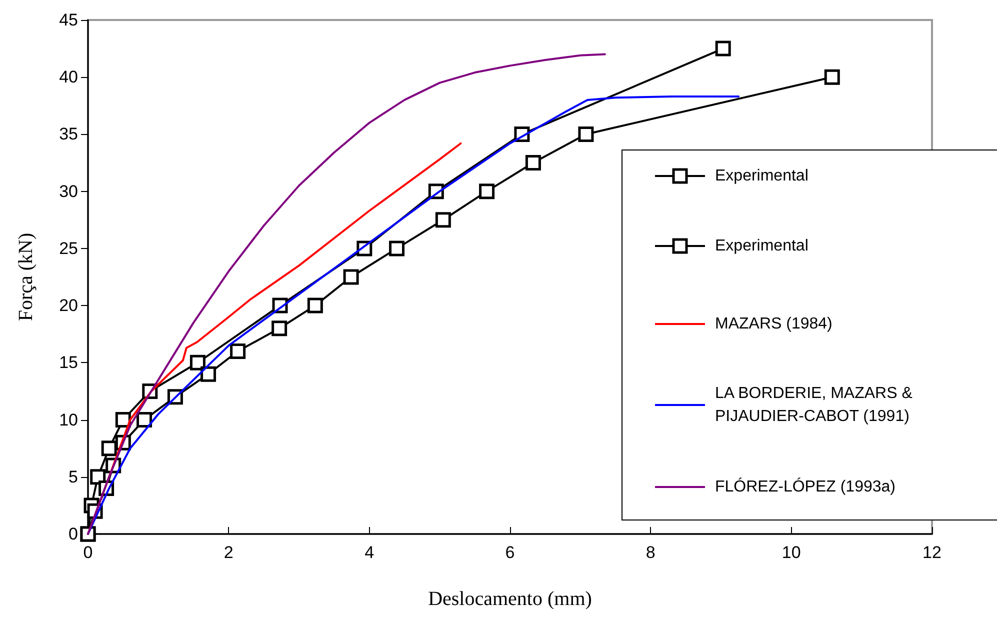  I want to click on legend-label: LA BORDERIE, MAZARS & PIJAUDIER-CABOT (1991), so click(816, 405).